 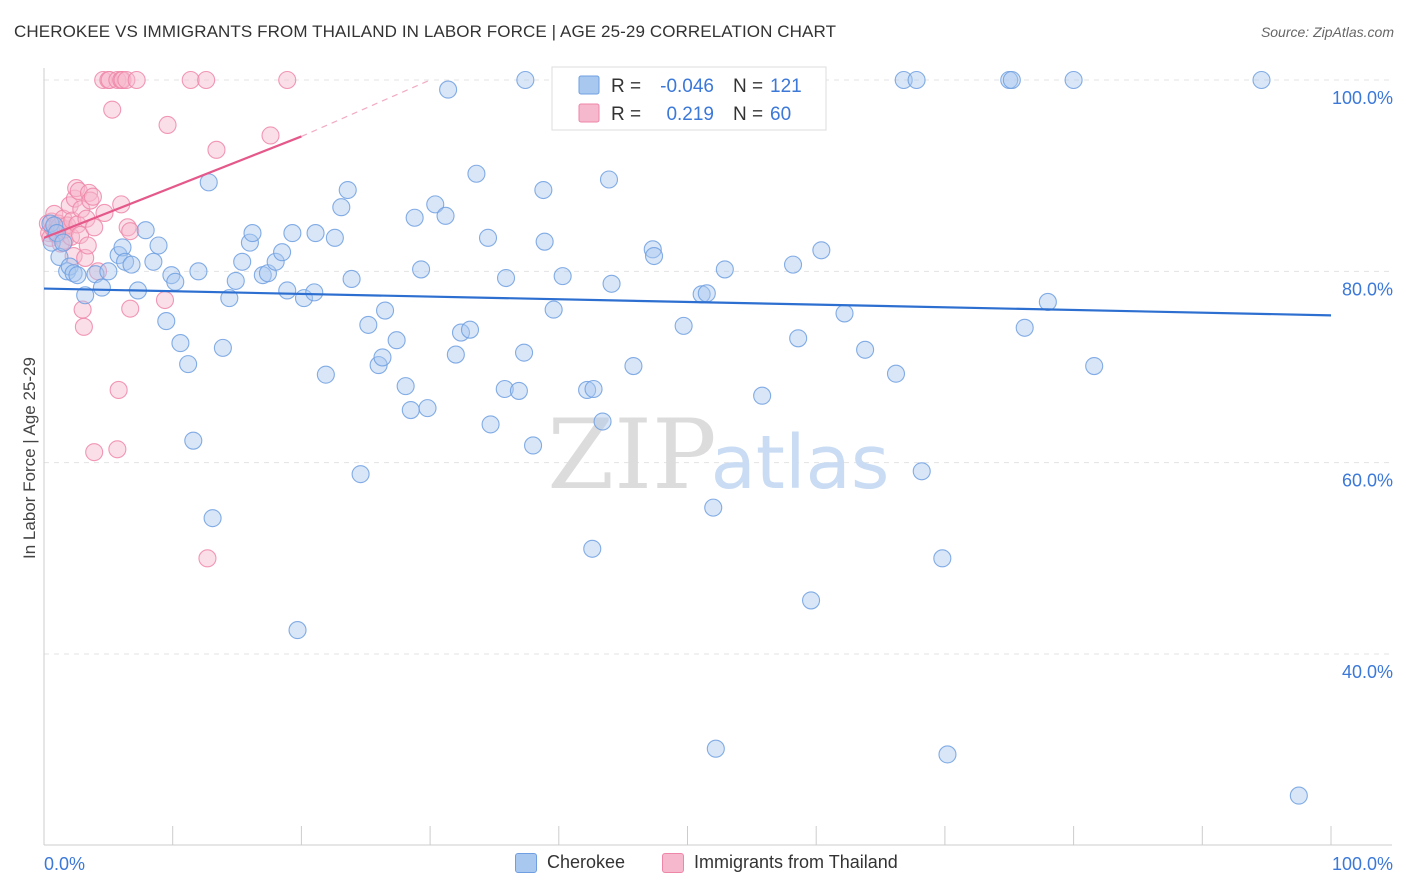 What do you see at coordinates (800, 463) in the screenshot?
I see `watermark-atlas: atlas` at bounding box center [800, 463].